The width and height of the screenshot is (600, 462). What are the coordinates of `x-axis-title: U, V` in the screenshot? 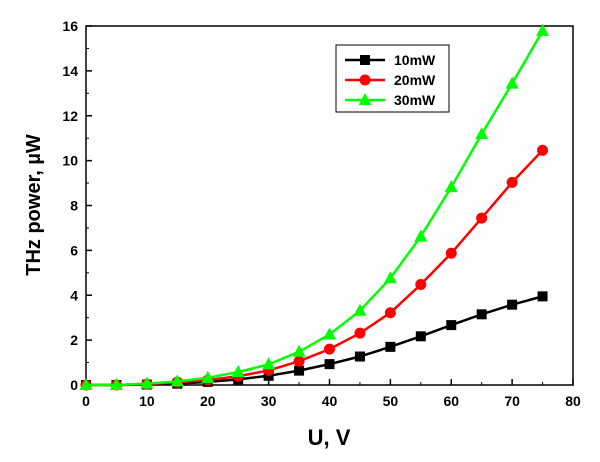 It's located at (329, 437).